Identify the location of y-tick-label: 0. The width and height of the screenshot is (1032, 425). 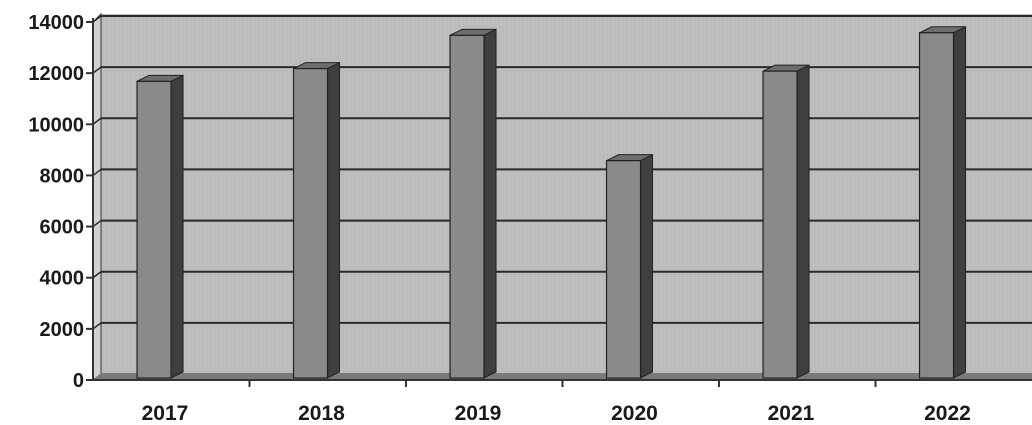
(78, 381).